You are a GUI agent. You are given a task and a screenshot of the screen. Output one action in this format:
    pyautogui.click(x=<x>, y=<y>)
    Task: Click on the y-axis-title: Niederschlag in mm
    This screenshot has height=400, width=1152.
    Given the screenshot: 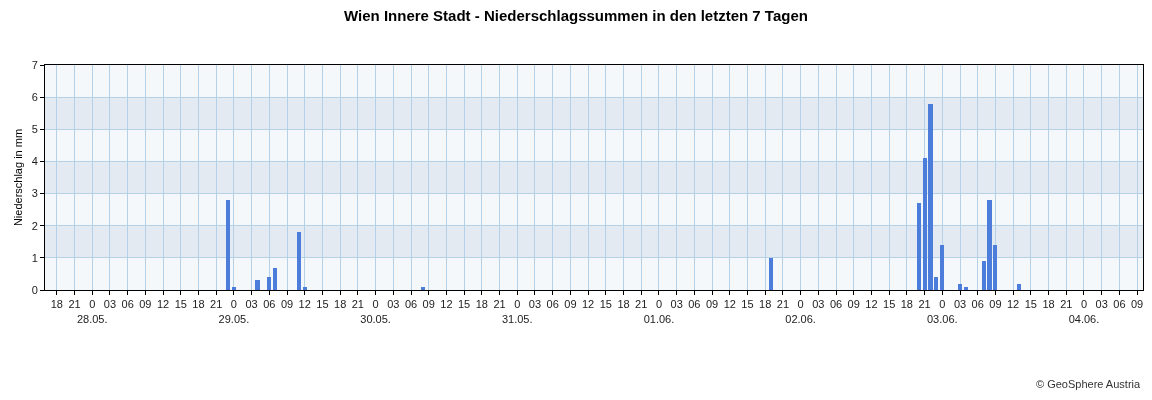 What is the action you would take?
    pyautogui.click(x=18, y=177)
    